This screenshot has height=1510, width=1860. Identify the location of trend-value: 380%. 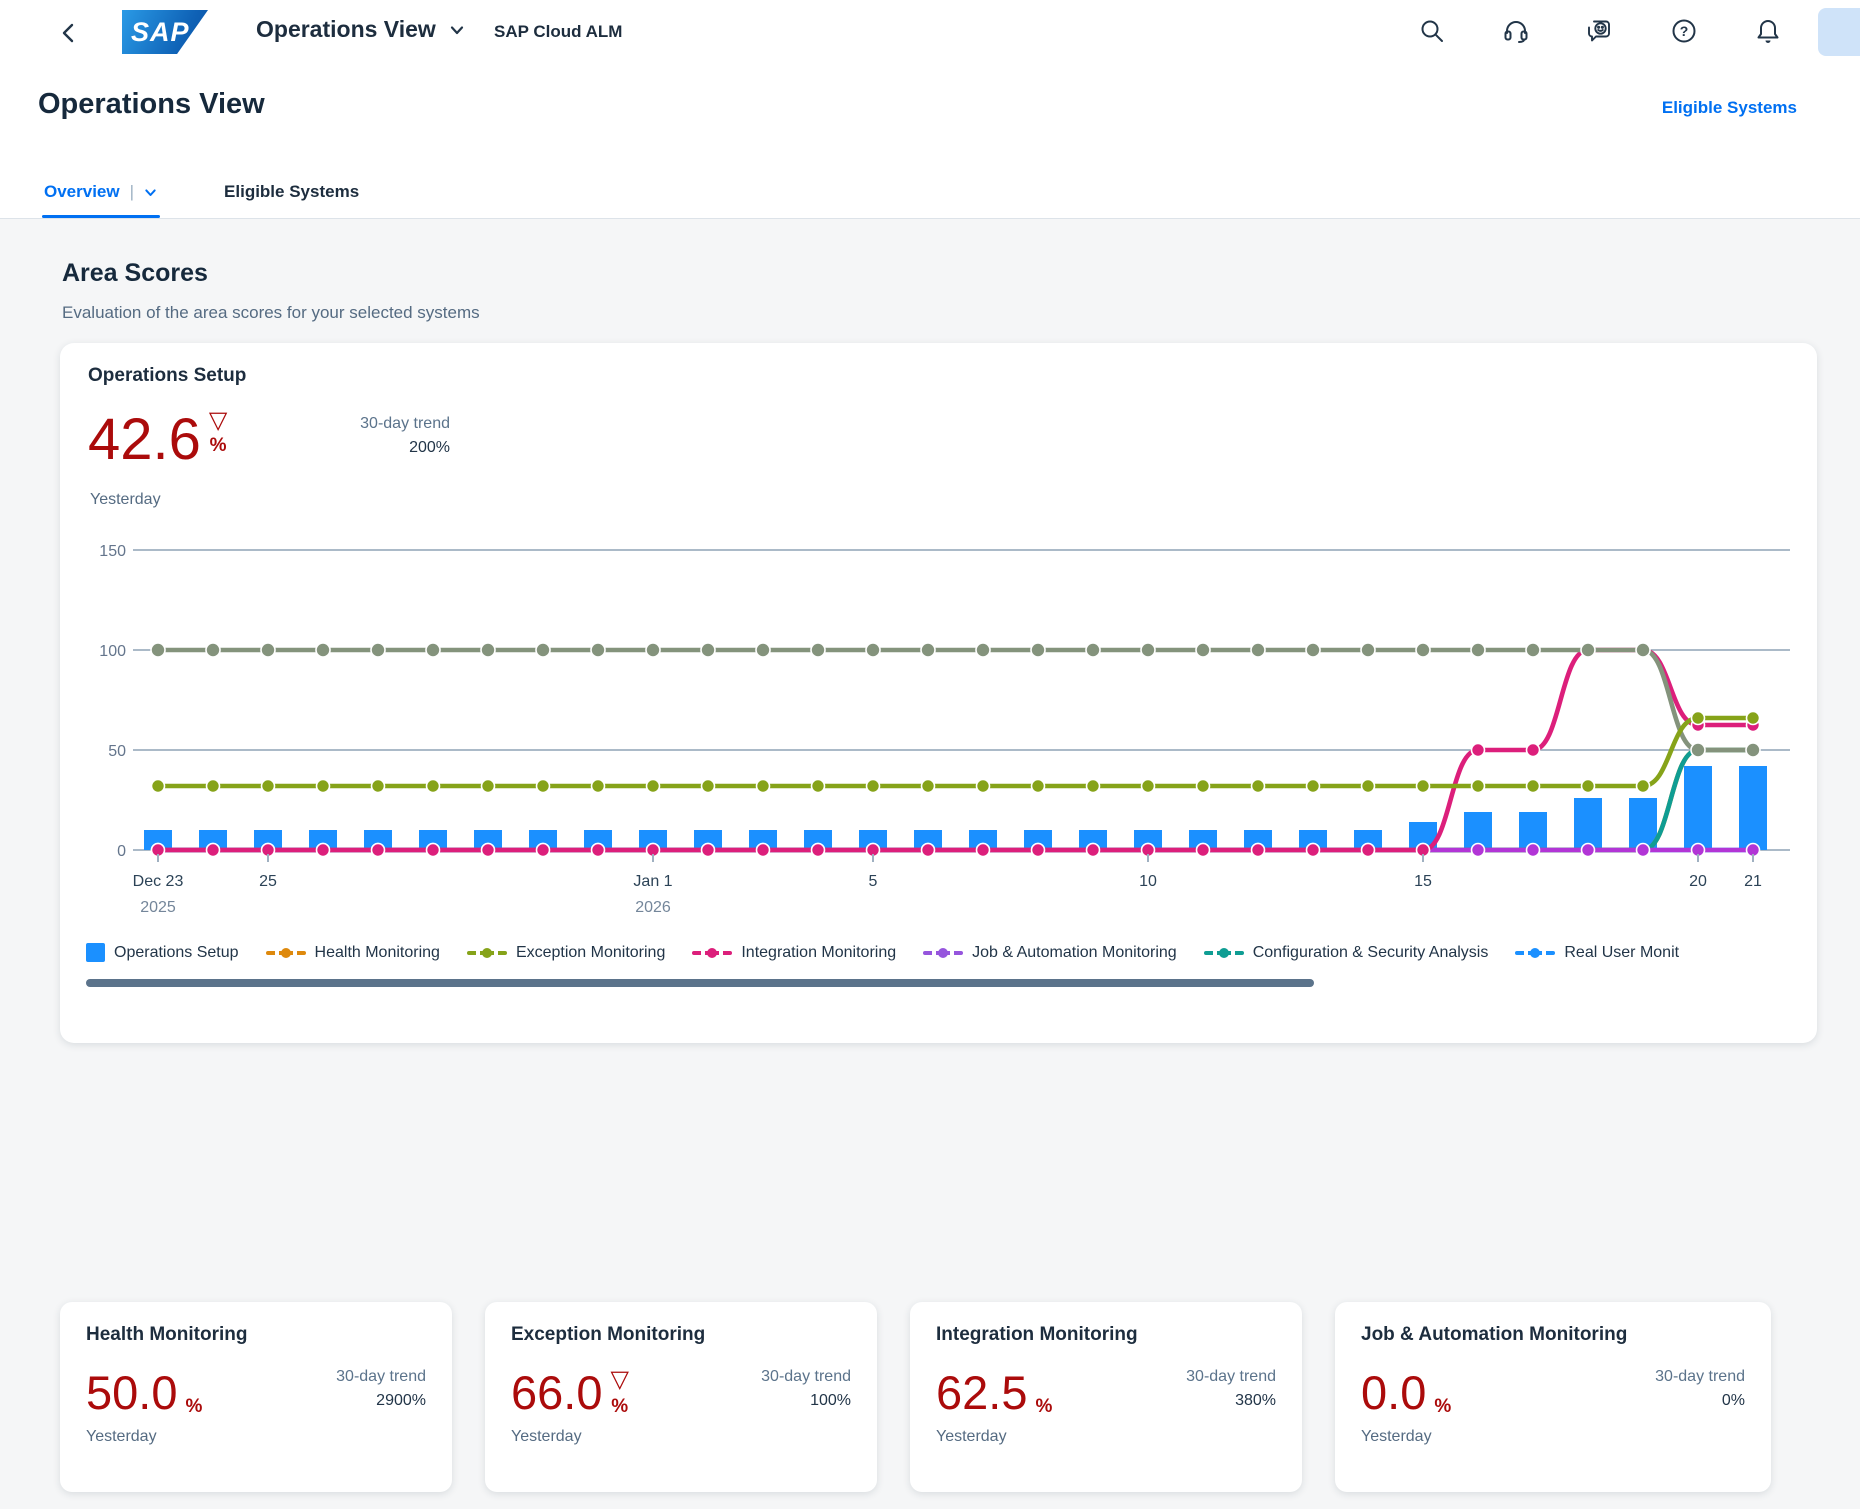
(1255, 1400).